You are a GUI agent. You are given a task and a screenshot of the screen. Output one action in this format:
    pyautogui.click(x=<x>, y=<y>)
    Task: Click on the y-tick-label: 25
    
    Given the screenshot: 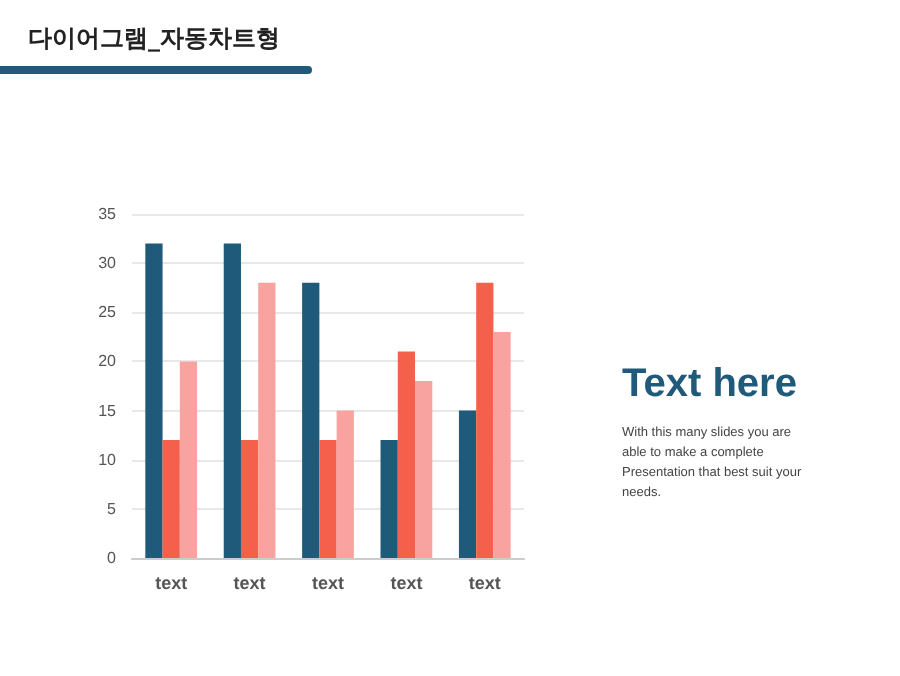 What is the action you would take?
    pyautogui.click(x=108, y=312)
    